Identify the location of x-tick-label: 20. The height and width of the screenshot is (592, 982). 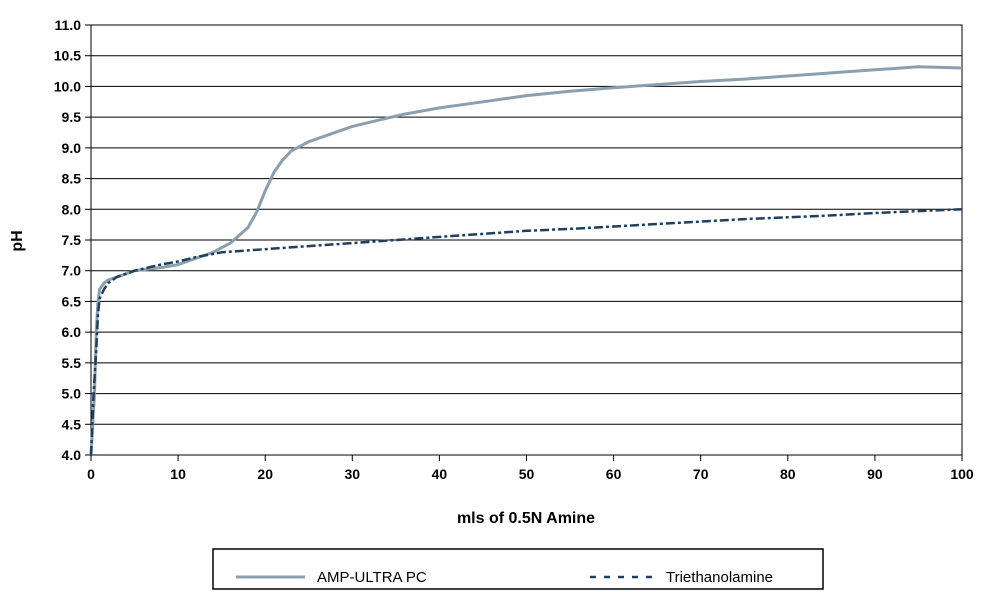
(265, 474).